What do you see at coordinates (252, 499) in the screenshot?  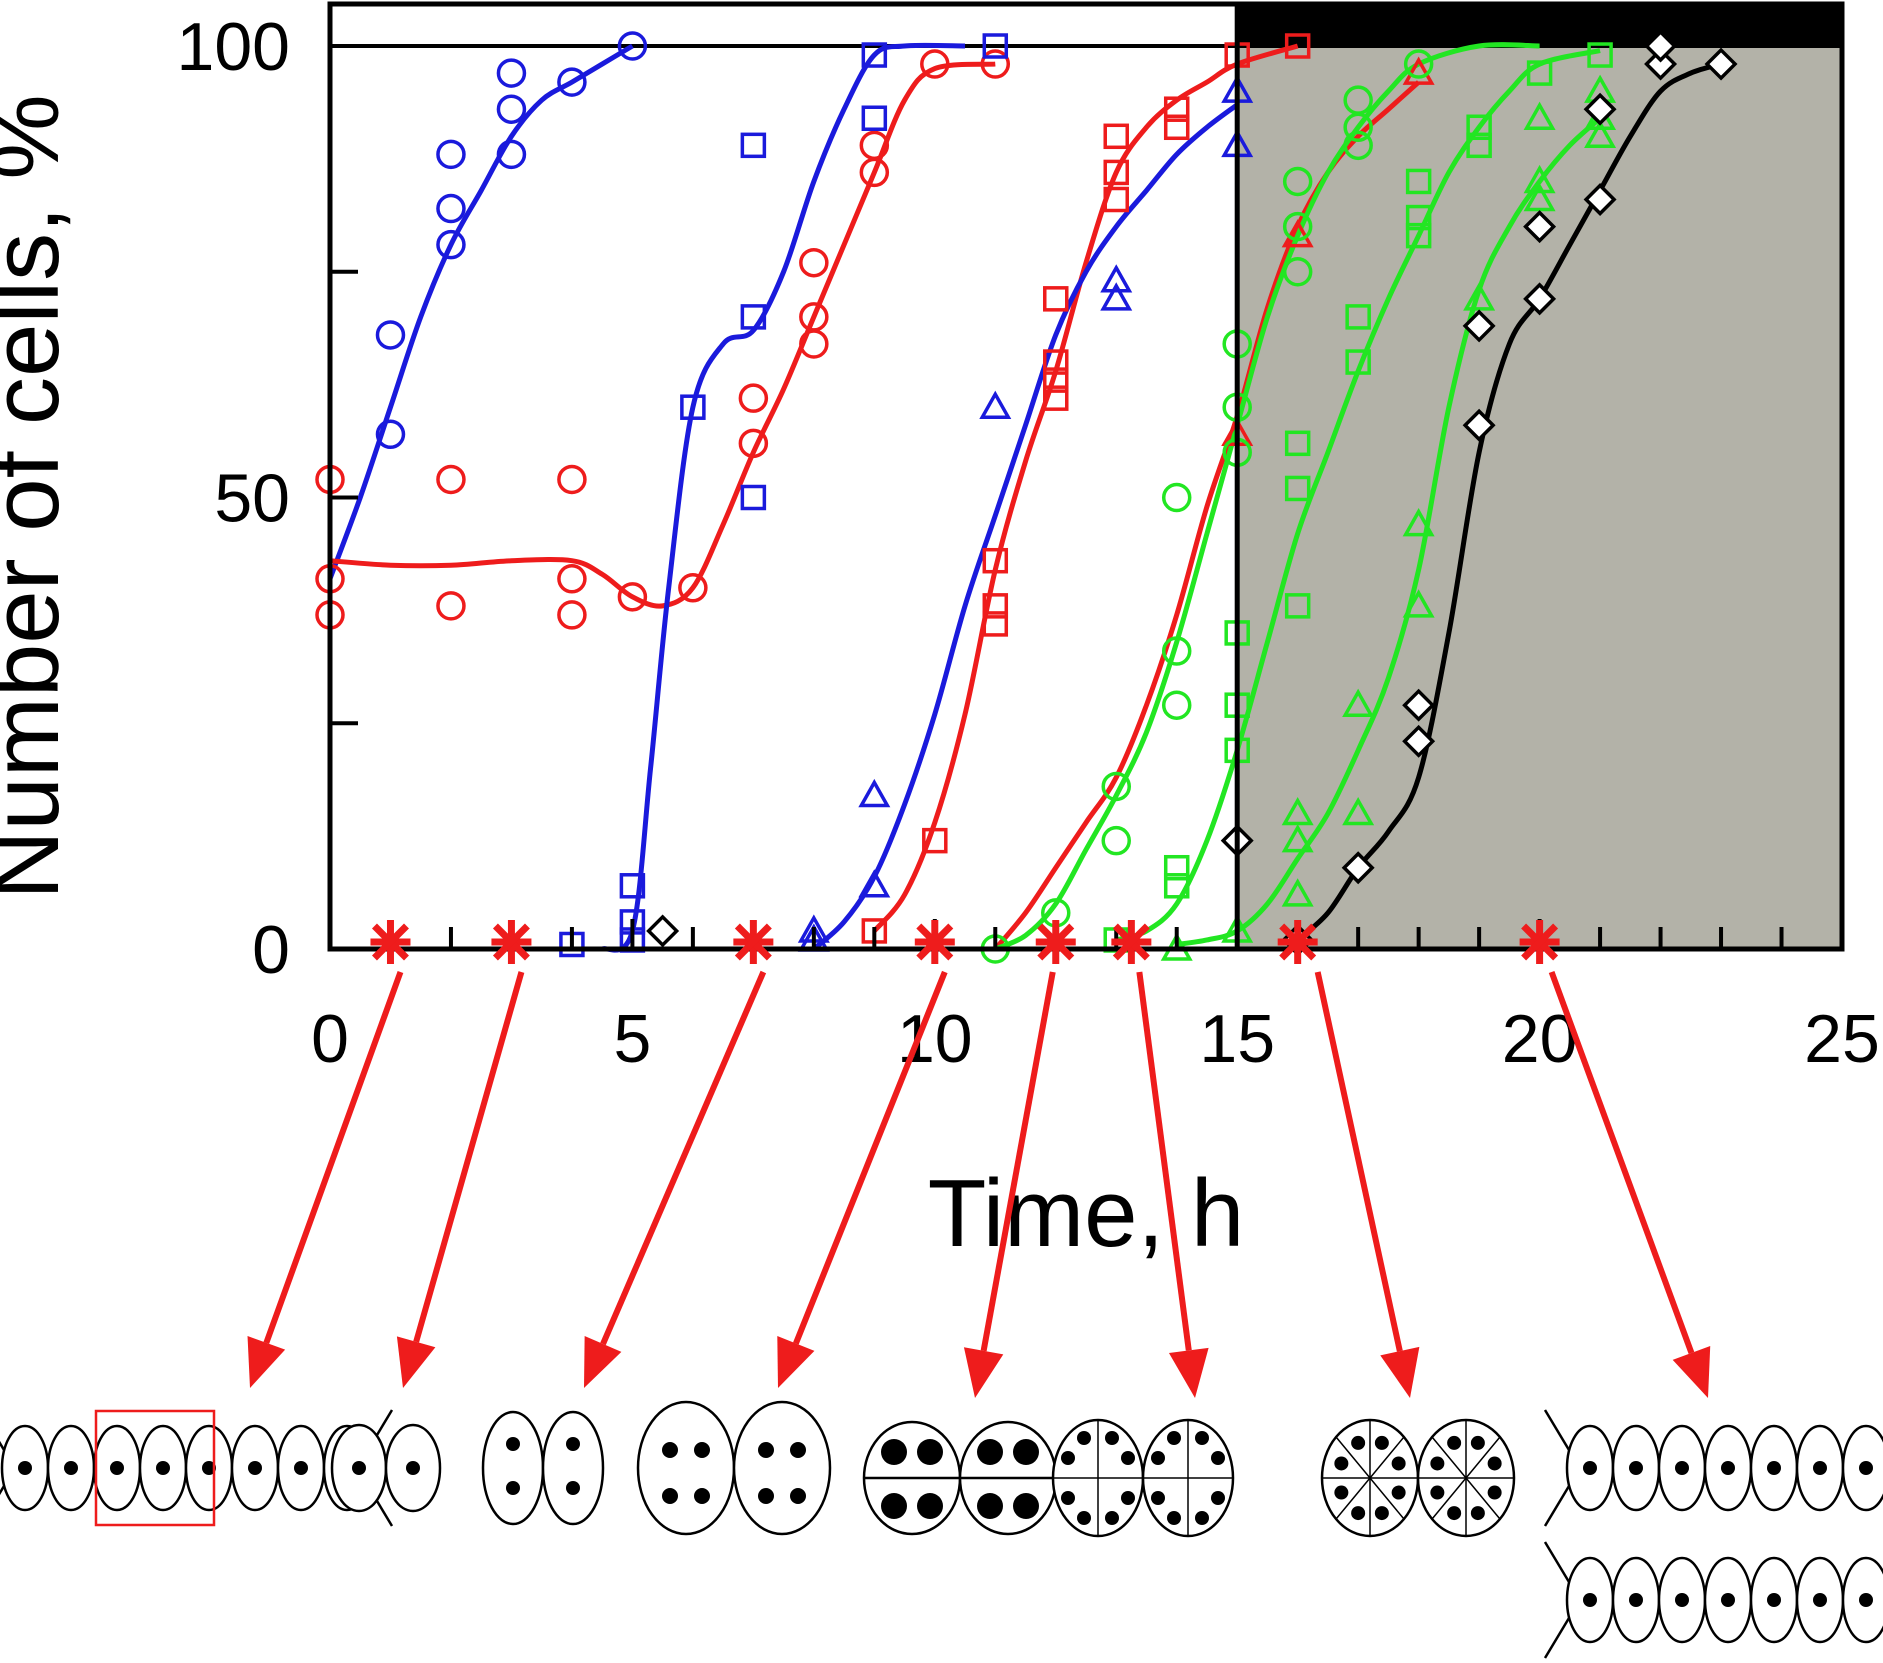 I see `y-tick-label-50: 50` at bounding box center [252, 499].